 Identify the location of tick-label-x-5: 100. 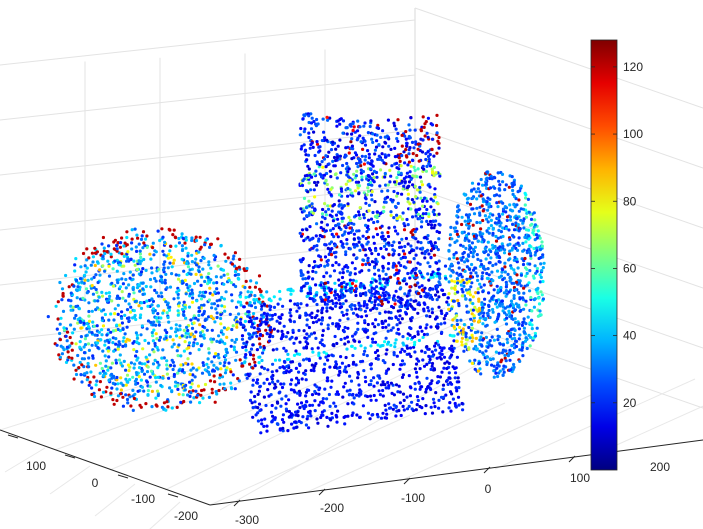
(580, 478).